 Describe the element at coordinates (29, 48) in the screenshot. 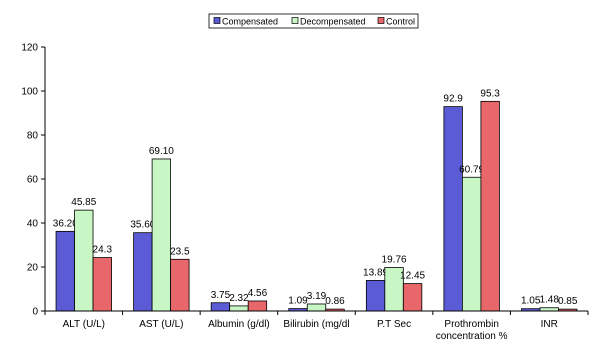

I see `y-tick-label: 120` at that location.